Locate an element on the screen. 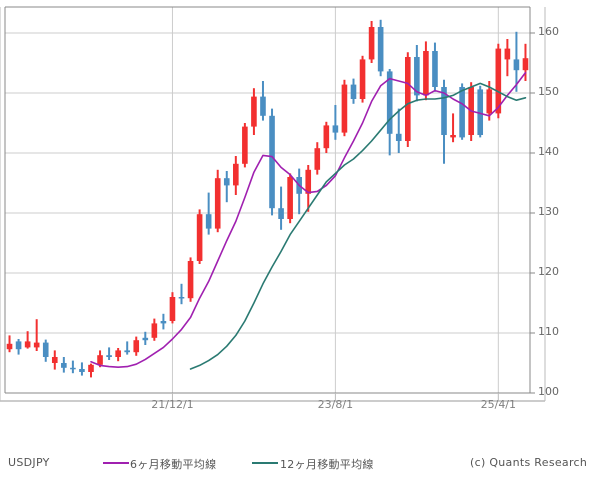 The width and height of the screenshot is (600, 479). x-axis-tick-label: 25/4/1 is located at coordinates (498, 404).